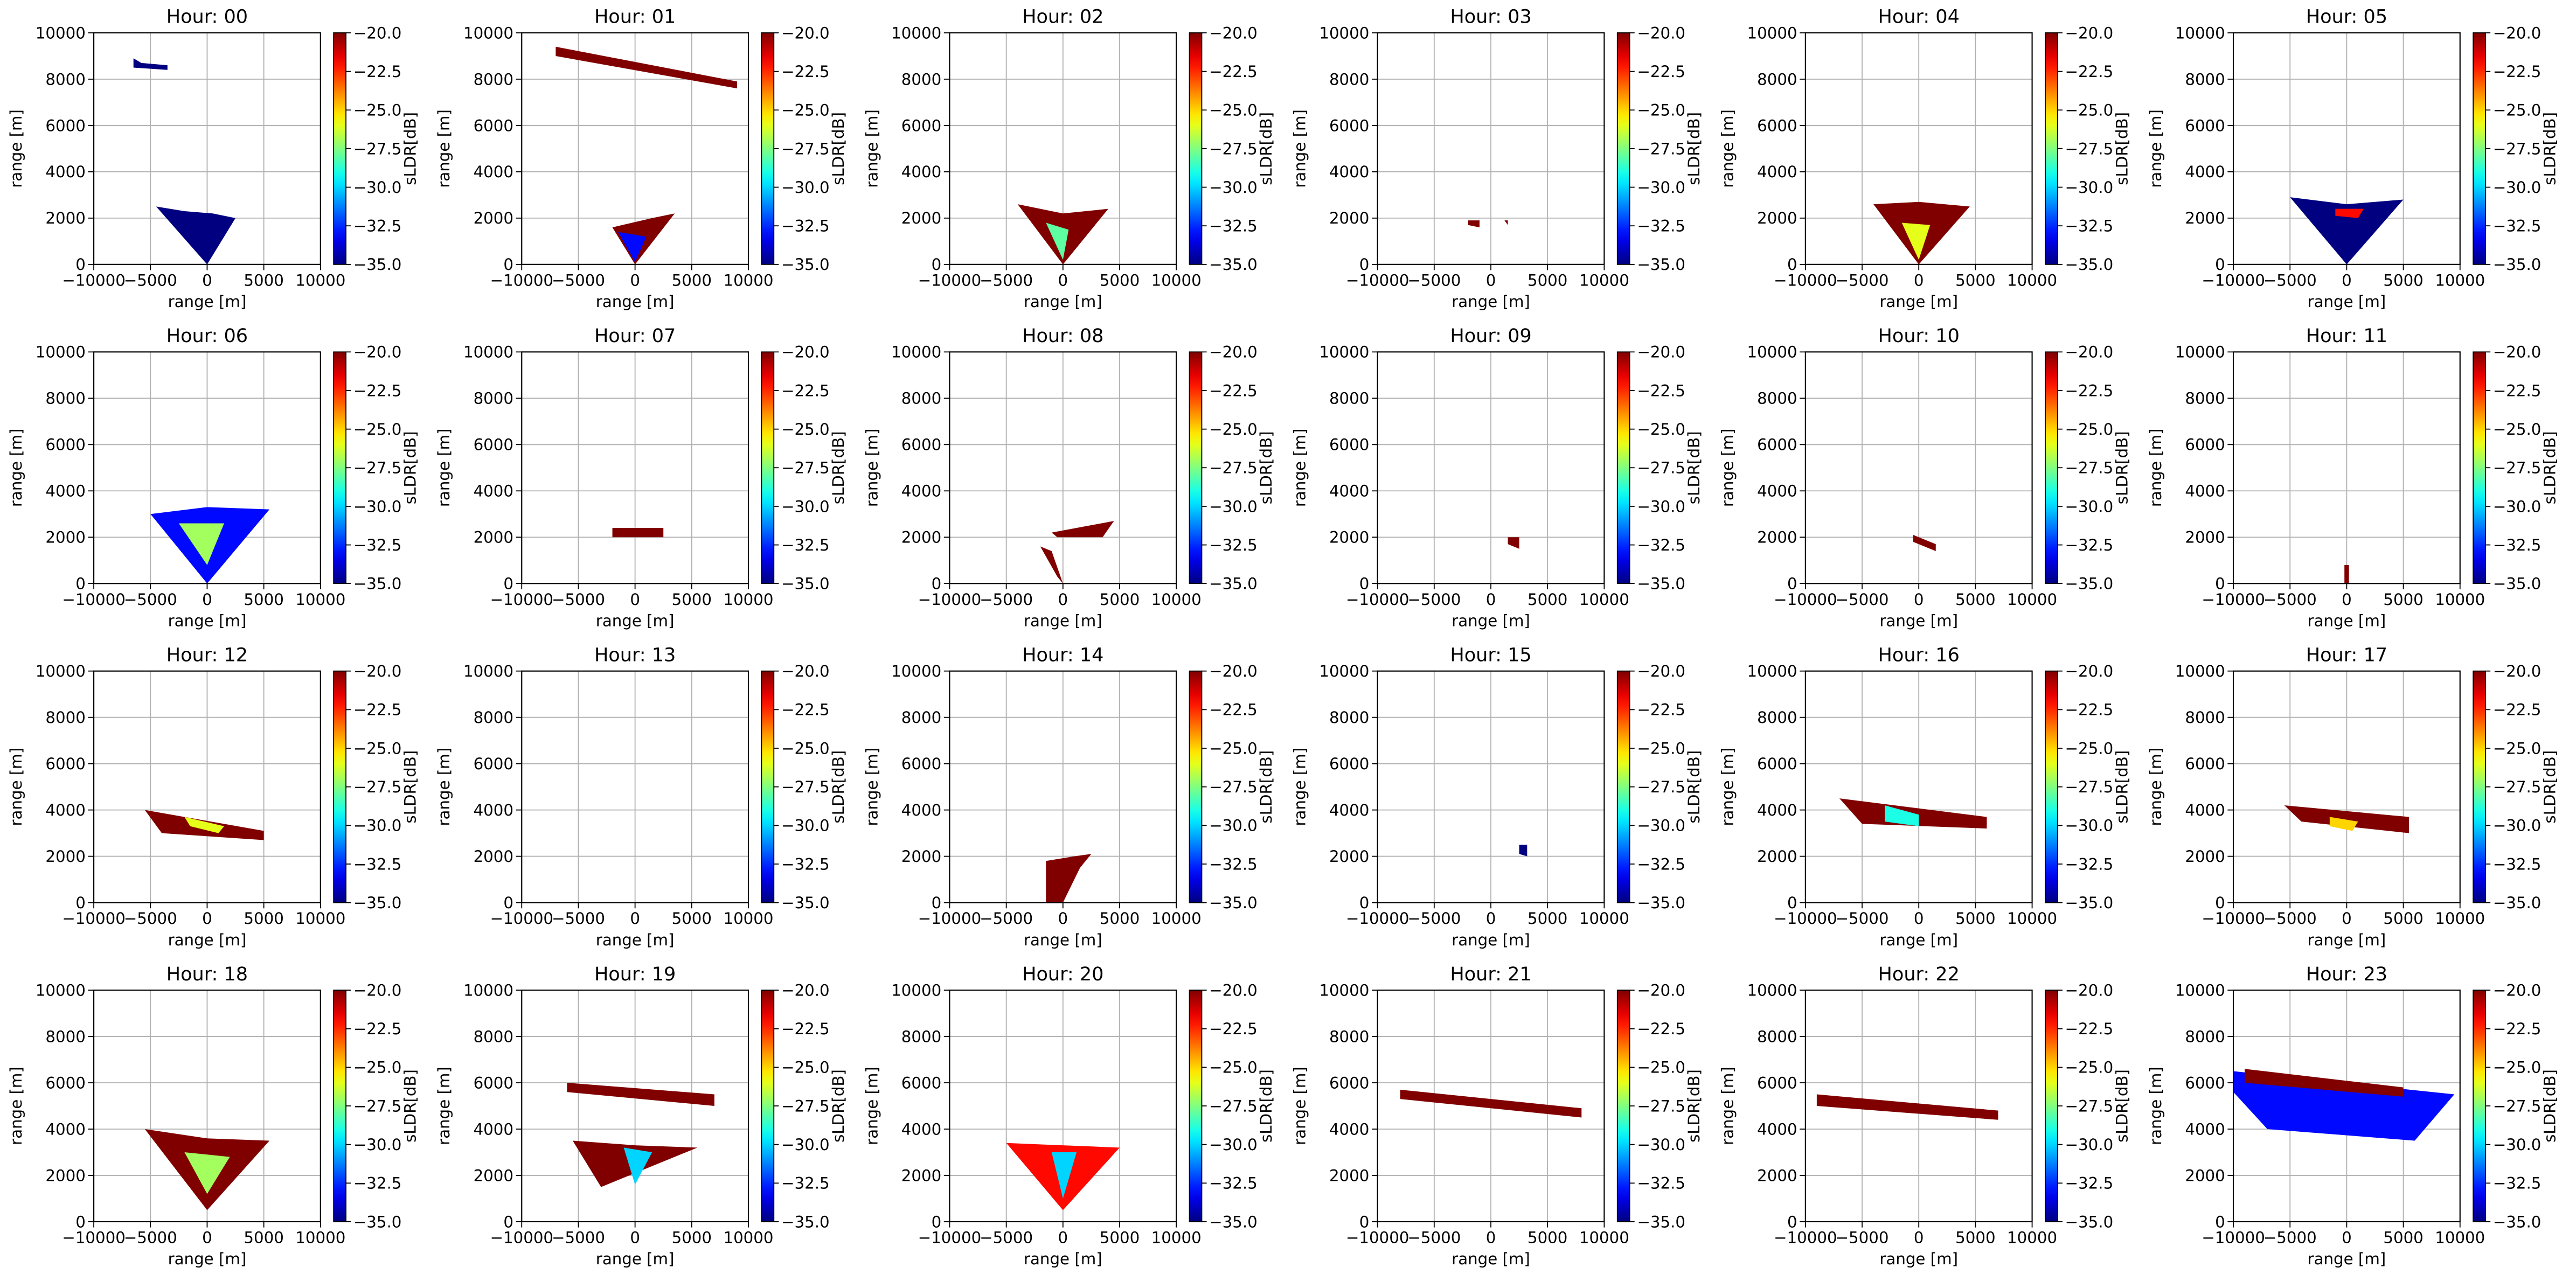 The width and height of the screenshot is (2576, 1281). What do you see at coordinates (1006, 599) in the screenshot?
I see `x-tick-label: −5000` at bounding box center [1006, 599].